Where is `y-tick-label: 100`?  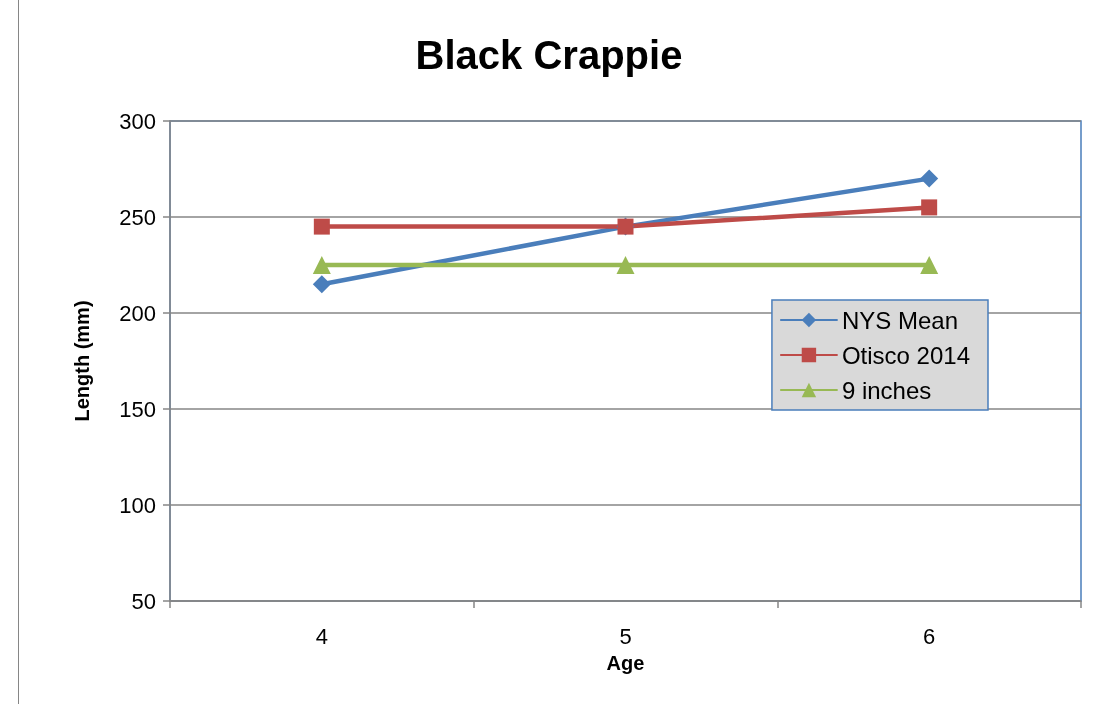
y-tick-label: 100 is located at coordinates (137, 505).